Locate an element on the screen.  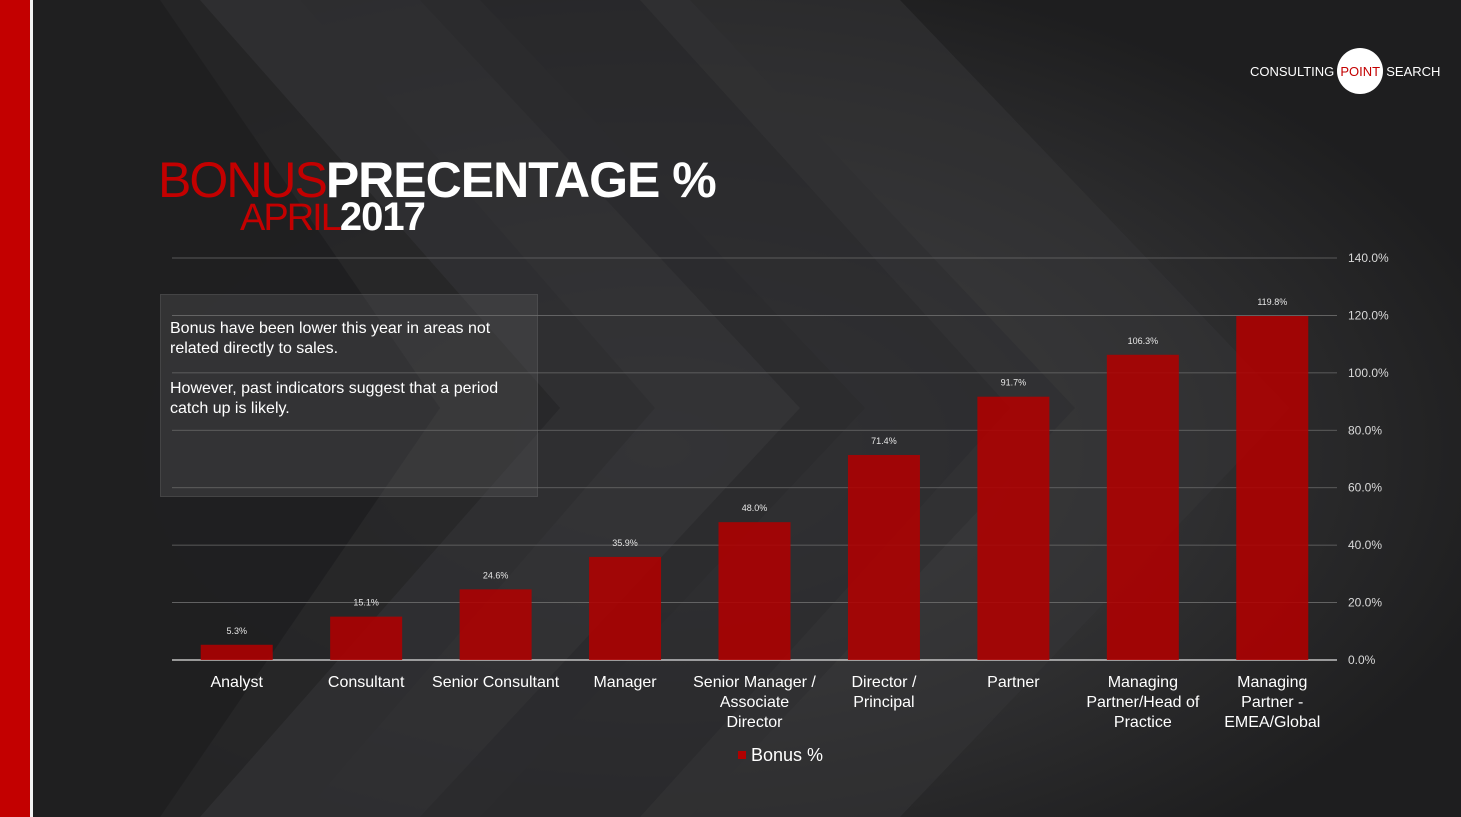
x-category-label: Managing Partner -EMEA/Global is located at coordinates (1272, 702).